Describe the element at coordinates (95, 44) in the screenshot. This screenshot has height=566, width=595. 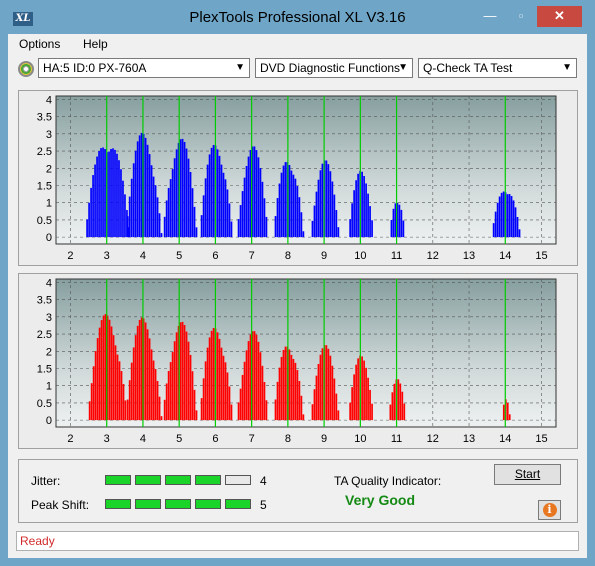
I see `menu-help: Help` at that location.